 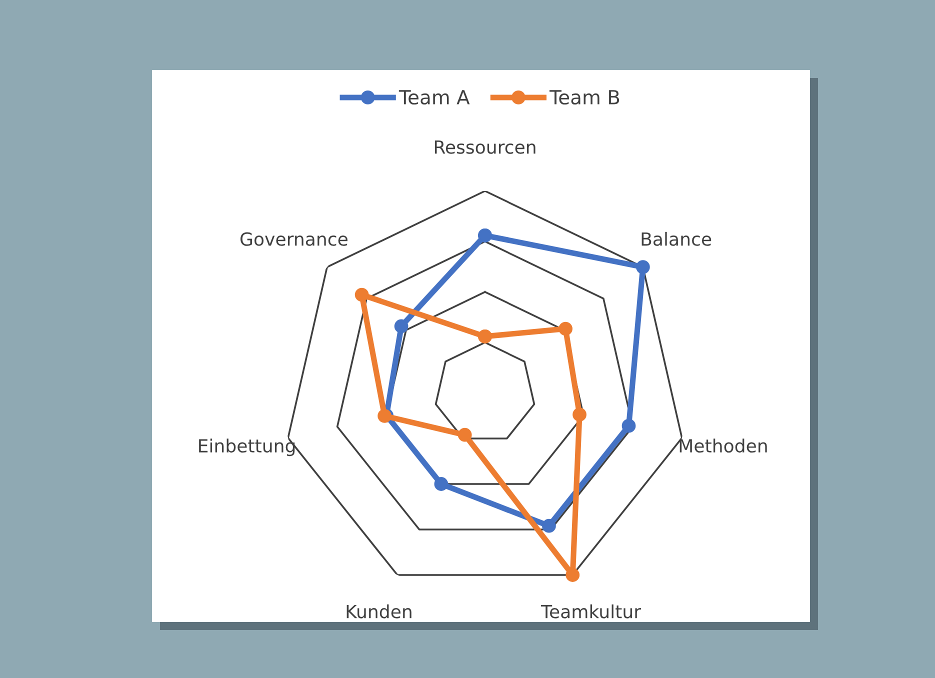 I want to click on spoke-label: Teamkultur, so click(x=591, y=611).